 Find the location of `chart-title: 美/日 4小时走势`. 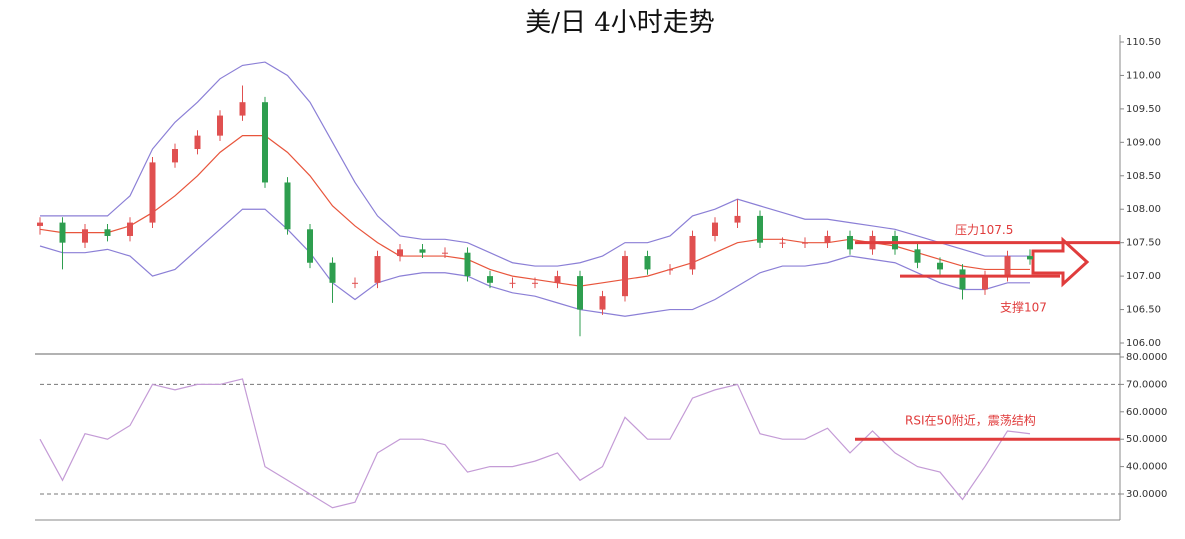

chart-title: 美/日 4小时走势 is located at coordinates (620, 23).